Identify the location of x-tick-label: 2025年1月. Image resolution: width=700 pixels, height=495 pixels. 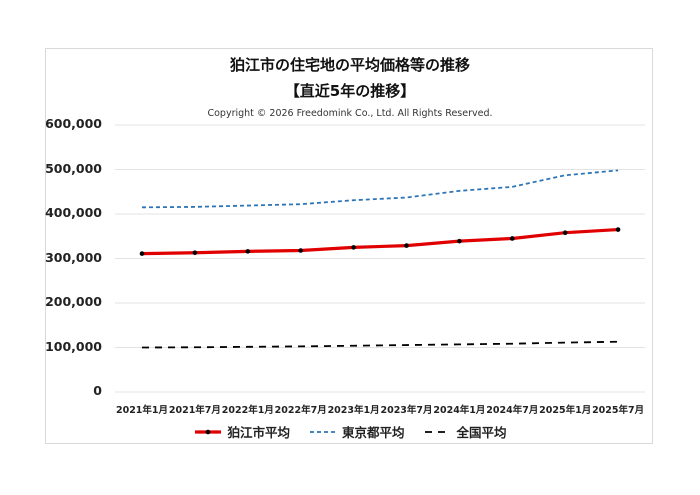
(565, 410).